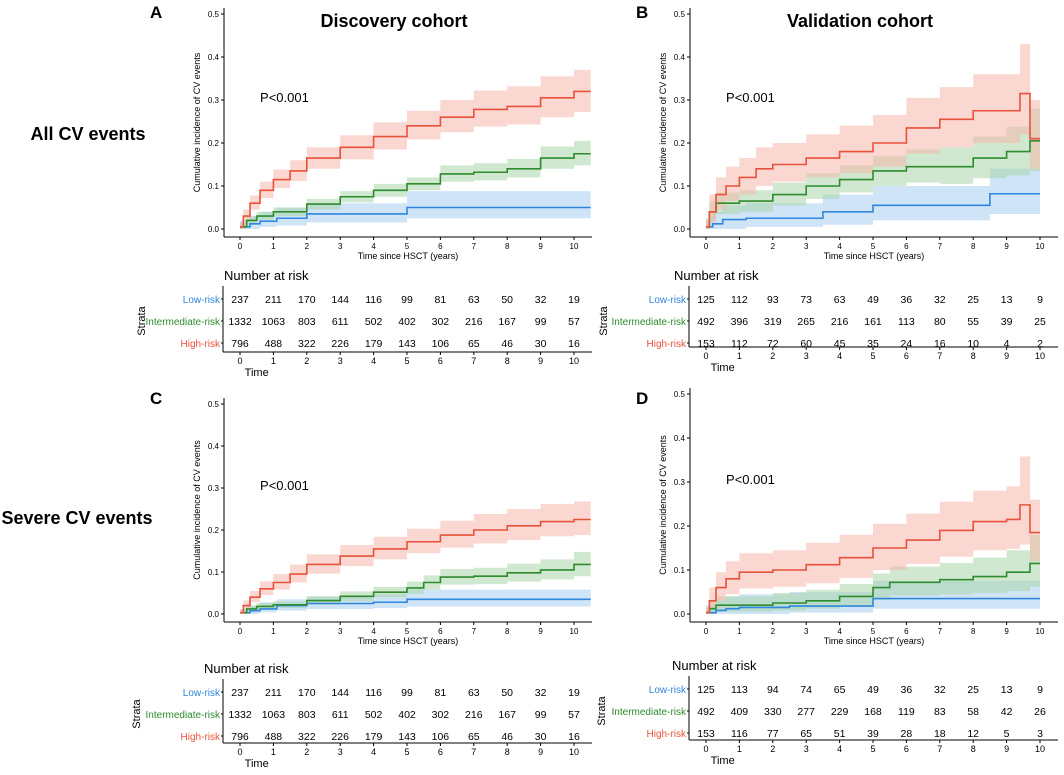 This screenshot has width=1064, height=775. I want to click on x-tick-label: 4, so click(839, 631).